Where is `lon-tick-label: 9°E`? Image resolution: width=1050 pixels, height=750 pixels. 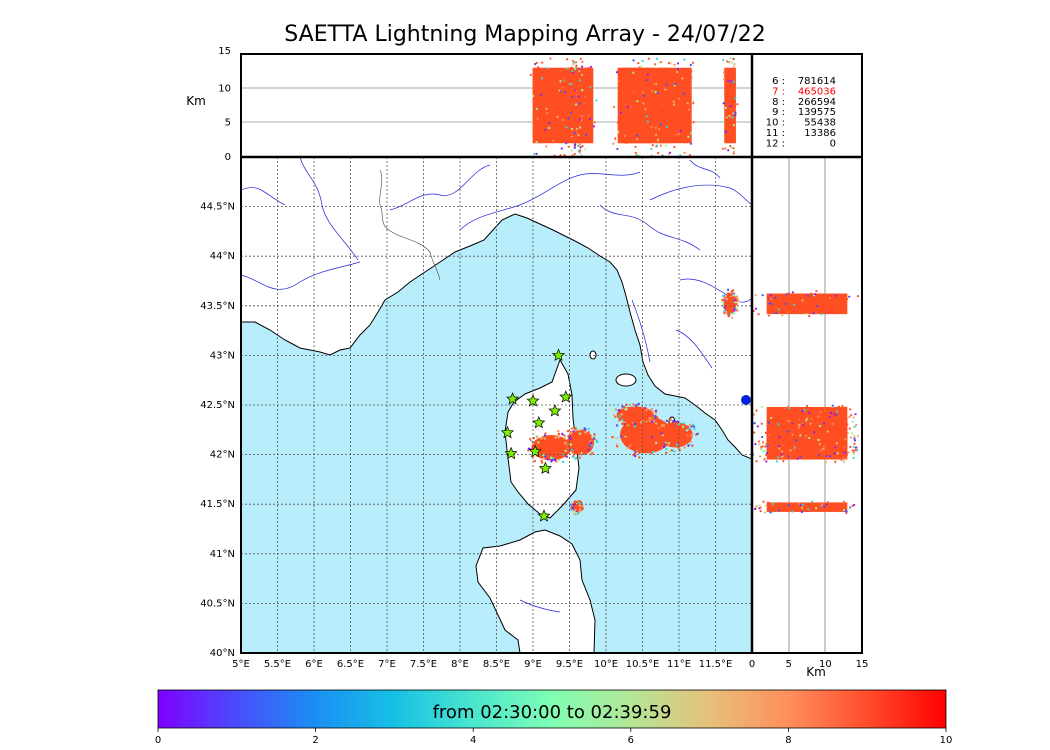 lon-tick-label: 9°E is located at coordinates (533, 664).